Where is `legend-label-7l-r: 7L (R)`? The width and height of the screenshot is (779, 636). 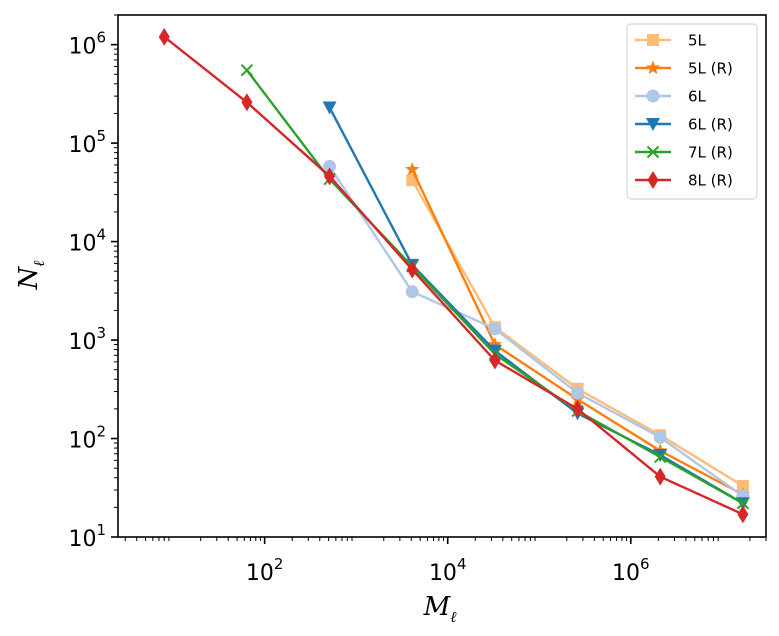 legend-label-7l-r: 7L (R) is located at coordinates (710, 153).